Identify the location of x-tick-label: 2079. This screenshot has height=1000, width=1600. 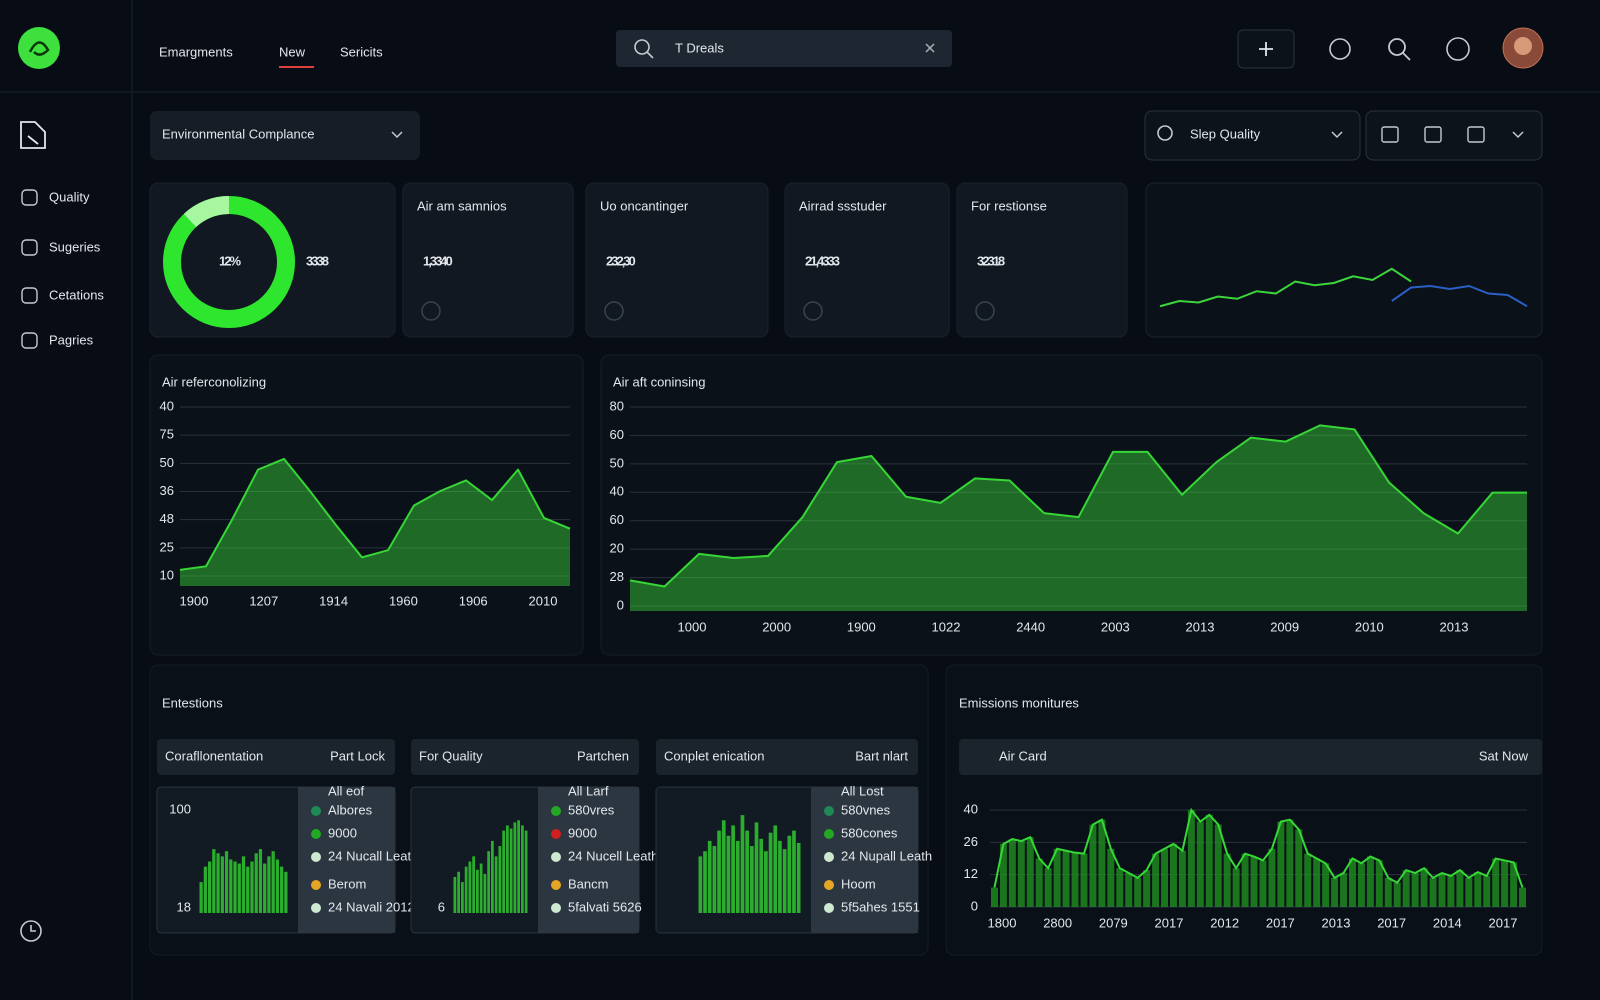
(1113, 922).